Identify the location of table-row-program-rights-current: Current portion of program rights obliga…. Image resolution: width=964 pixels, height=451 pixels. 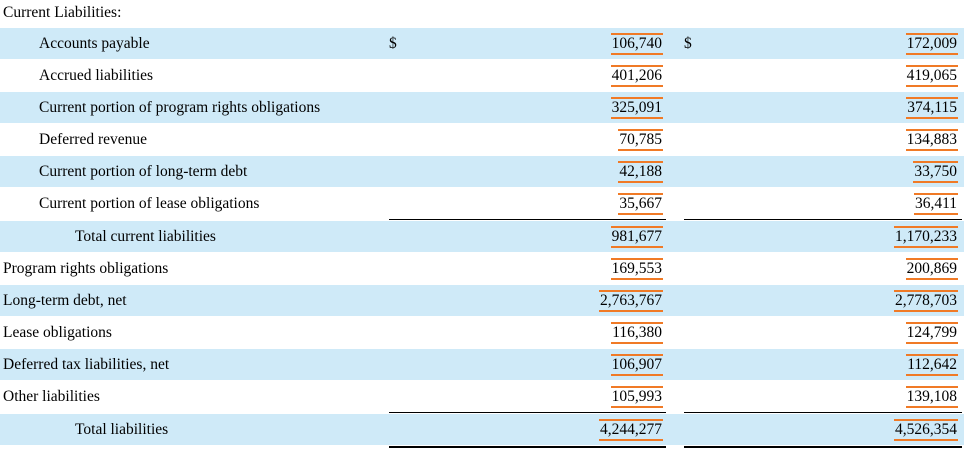
(482, 107).